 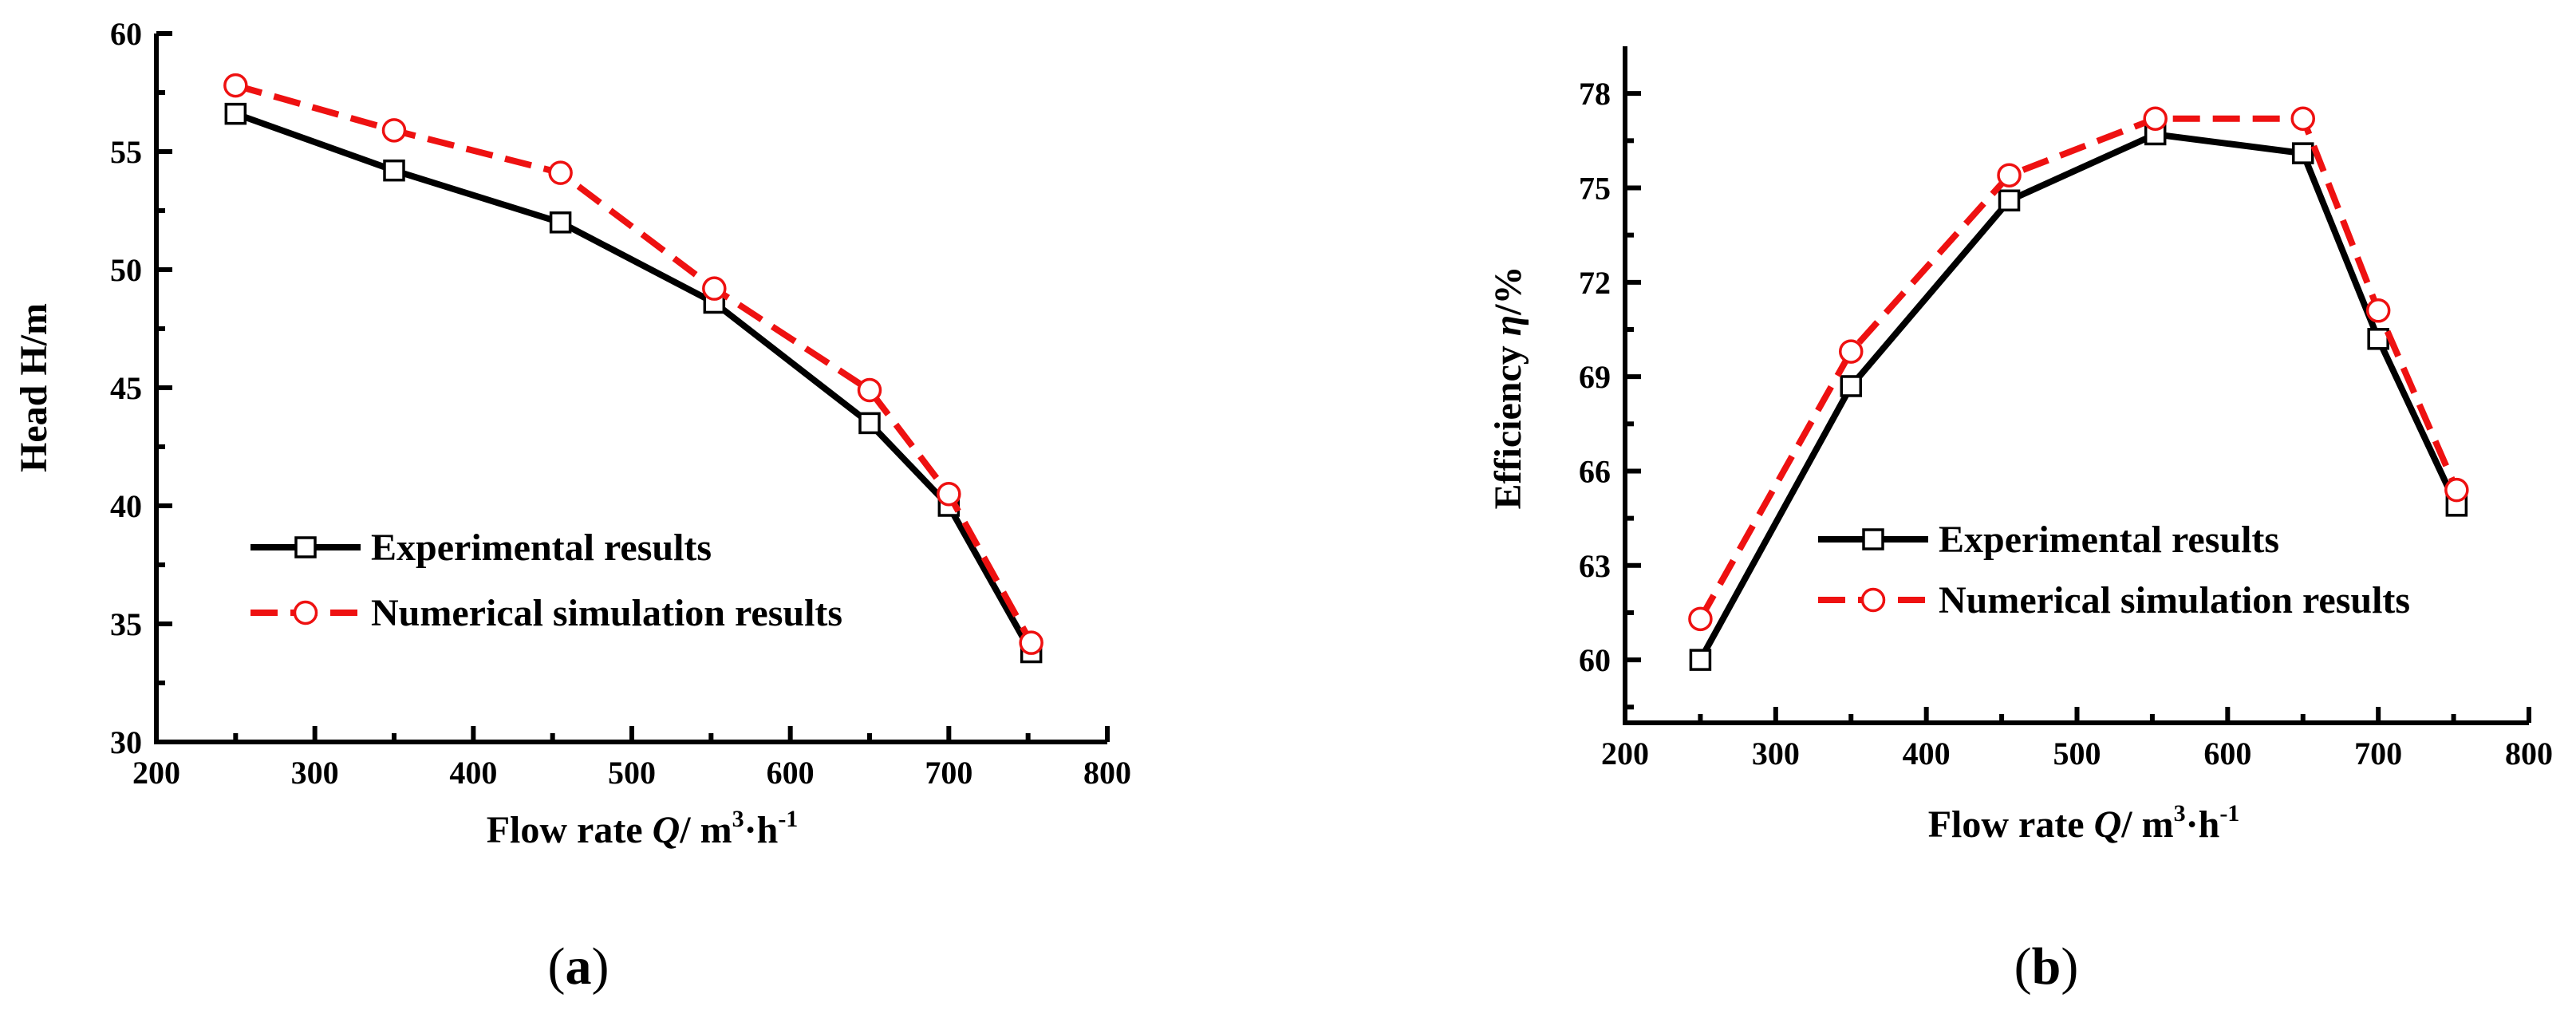 What do you see at coordinates (126, 270) in the screenshot?
I see `panel-a-y-tick-label: 50` at bounding box center [126, 270].